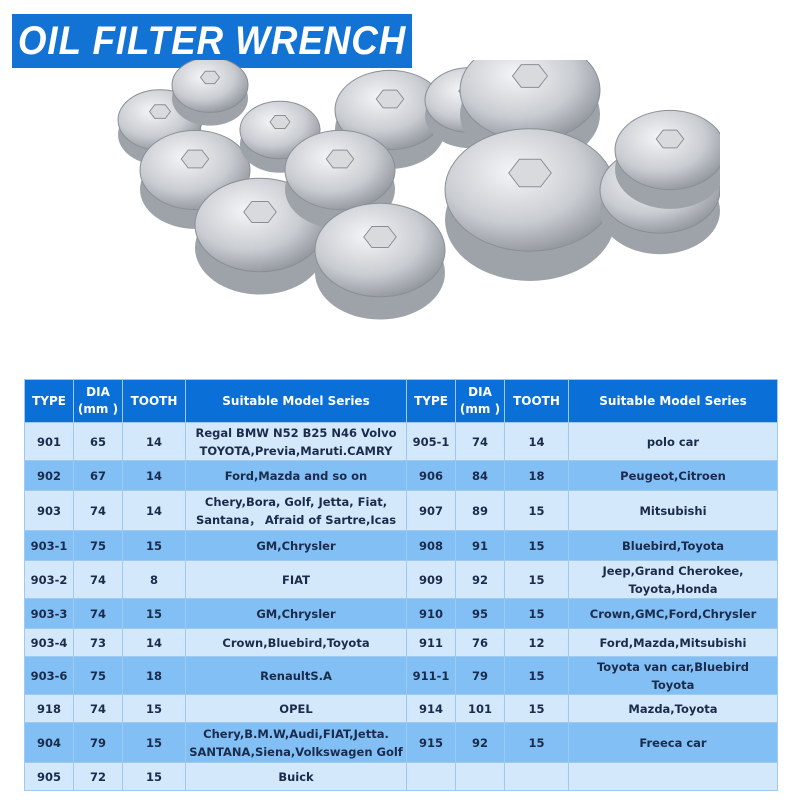 This screenshot has height=800, width=800. I want to click on table-cell: Ford,Mazda and so on, so click(296, 475).